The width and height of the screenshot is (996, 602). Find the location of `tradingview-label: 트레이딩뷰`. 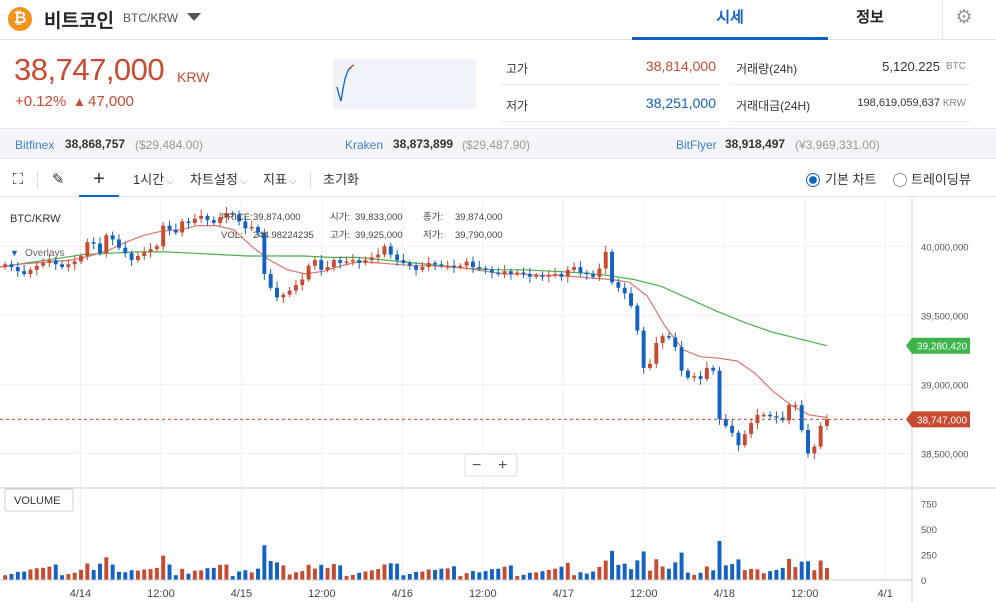

tradingview-label: 트레이딩뷰 is located at coordinates (941, 179).